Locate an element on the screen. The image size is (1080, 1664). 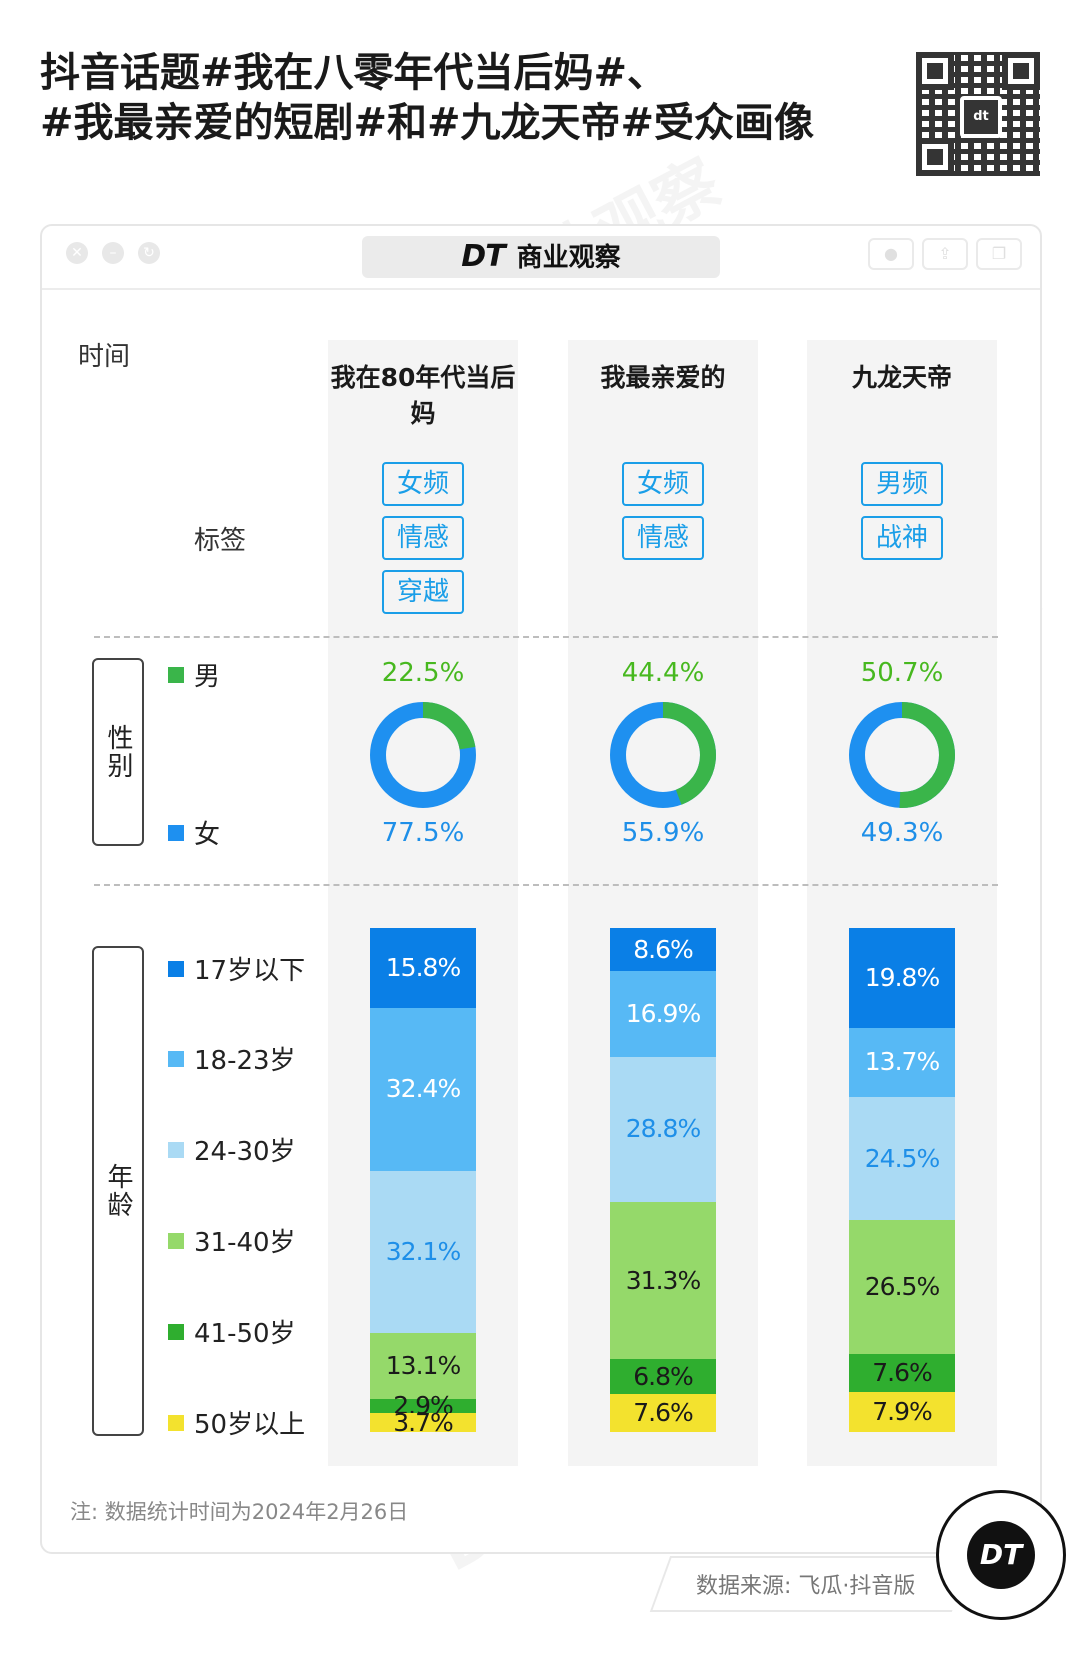
gender-donut-chart is located at coordinates (423, 755).